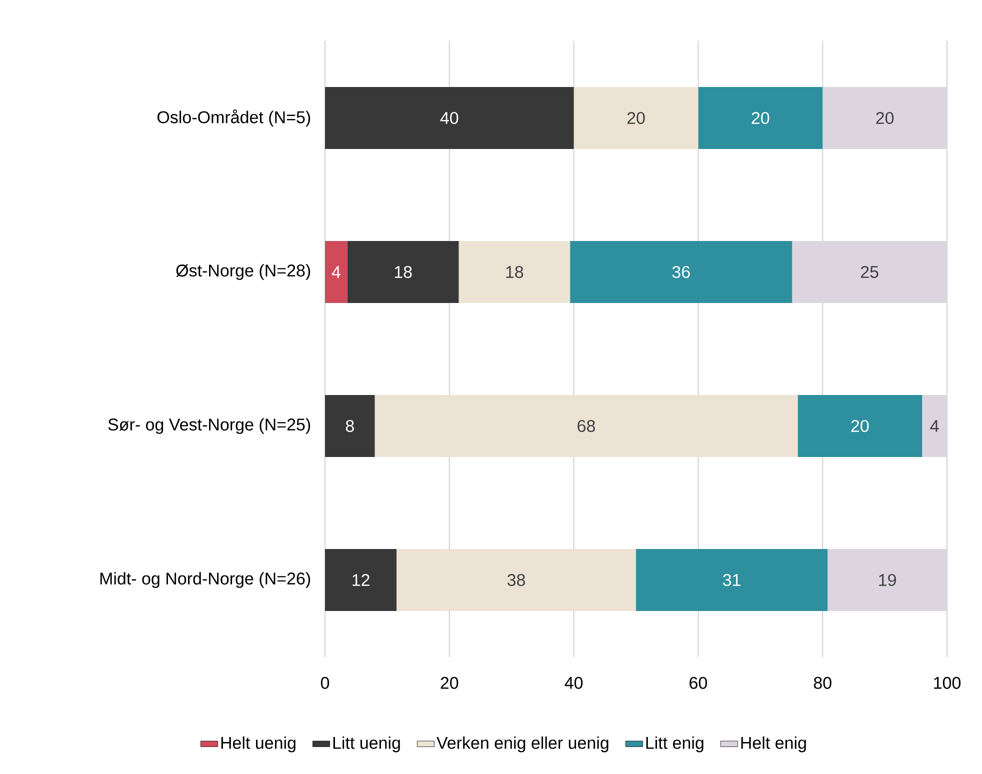 This screenshot has height=774, width=982. What do you see at coordinates (258, 744) in the screenshot?
I see `legend-label: Helt uenig` at bounding box center [258, 744].